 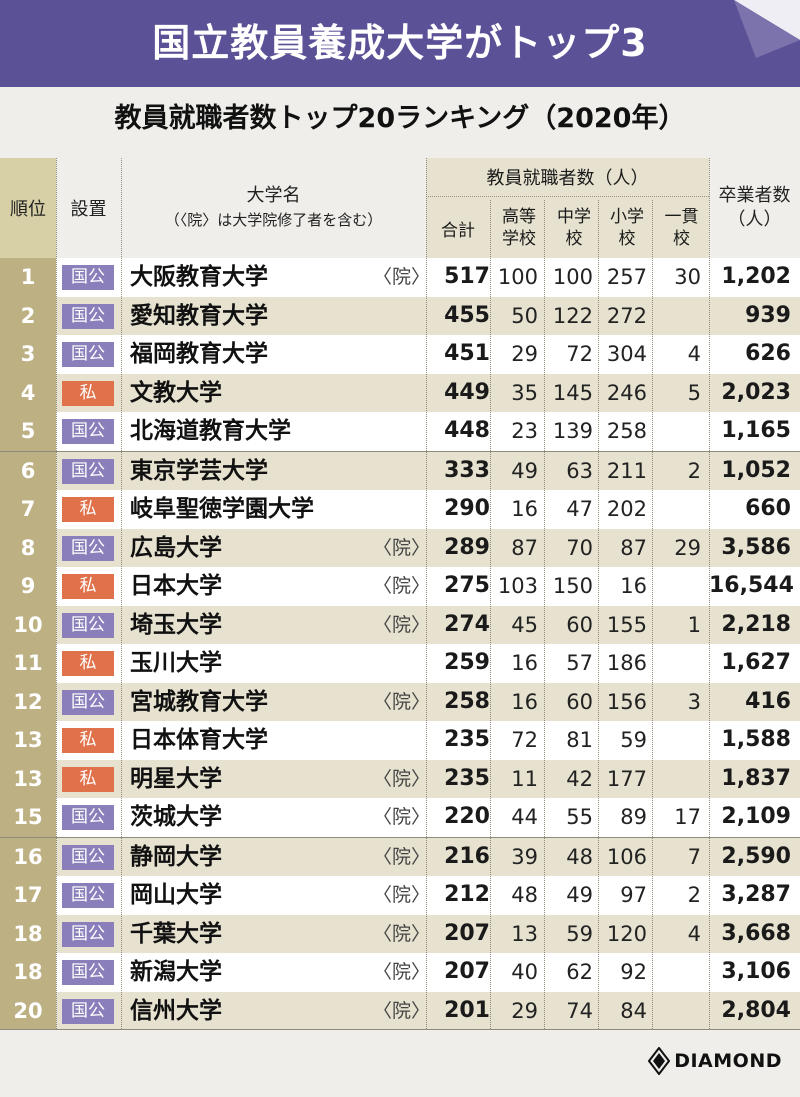 What do you see at coordinates (579, 933) in the screenshot?
I see `junior-high-value: 59` at bounding box center [579, 933].